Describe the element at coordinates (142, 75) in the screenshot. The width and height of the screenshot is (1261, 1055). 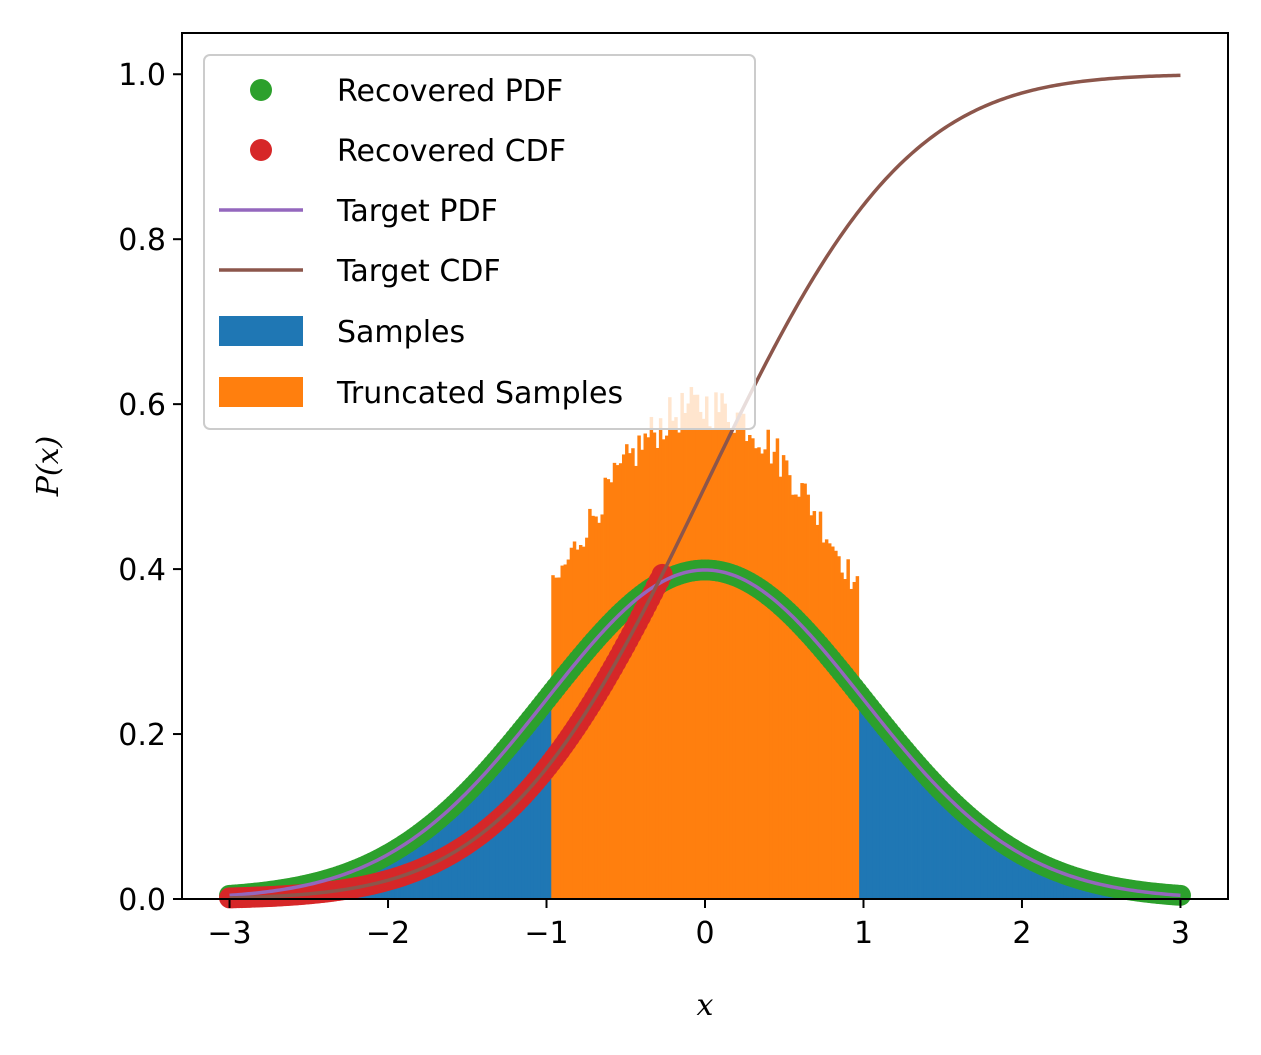
I see `y-tick-label: 1.0` at that location.